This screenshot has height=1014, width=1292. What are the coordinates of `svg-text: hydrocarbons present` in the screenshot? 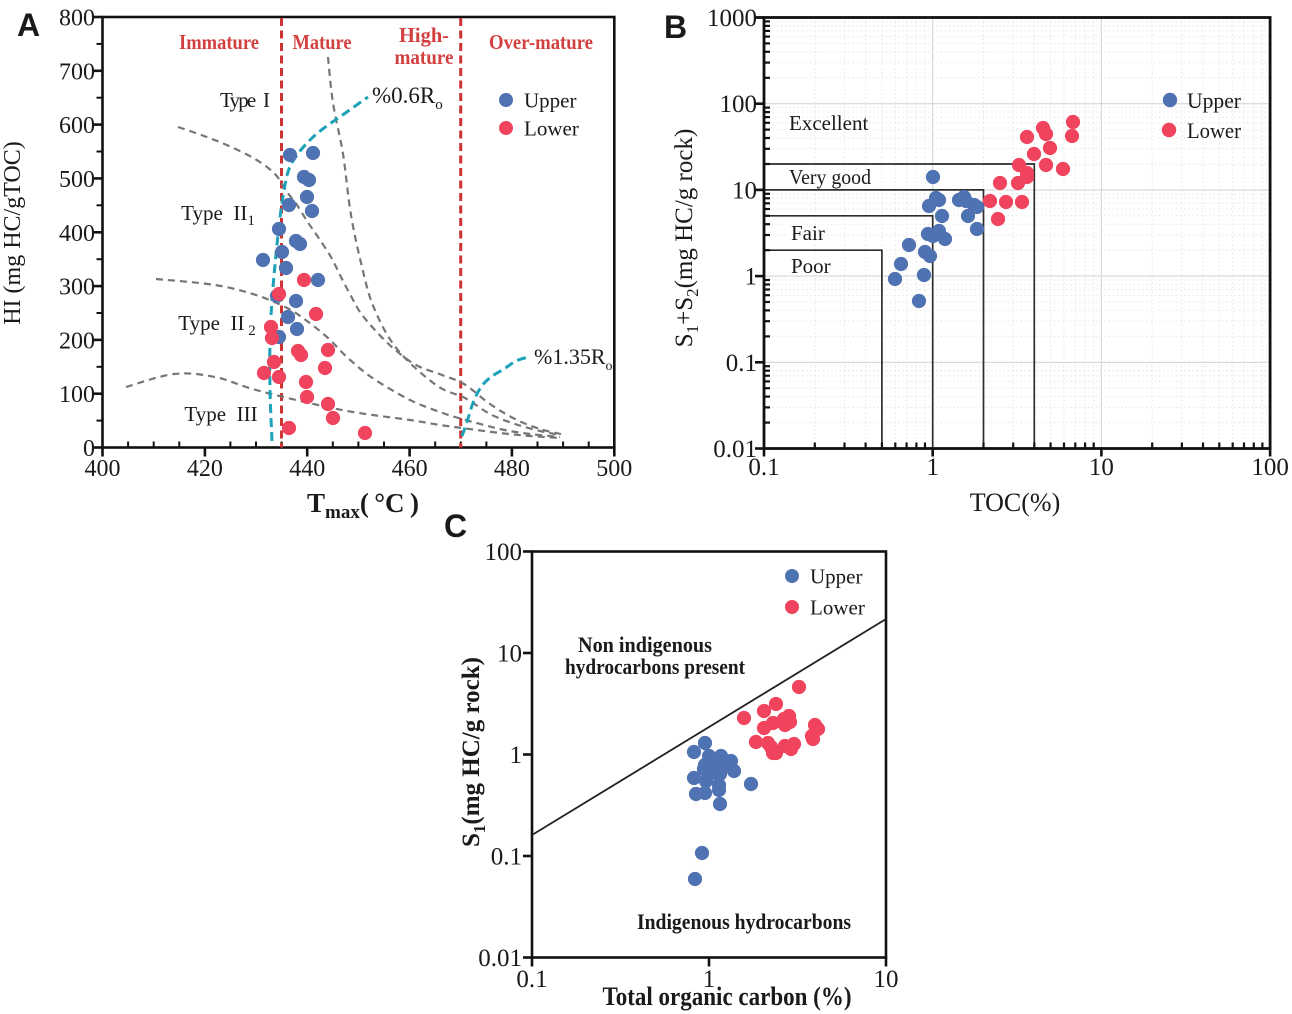 It's located at (655, 666).